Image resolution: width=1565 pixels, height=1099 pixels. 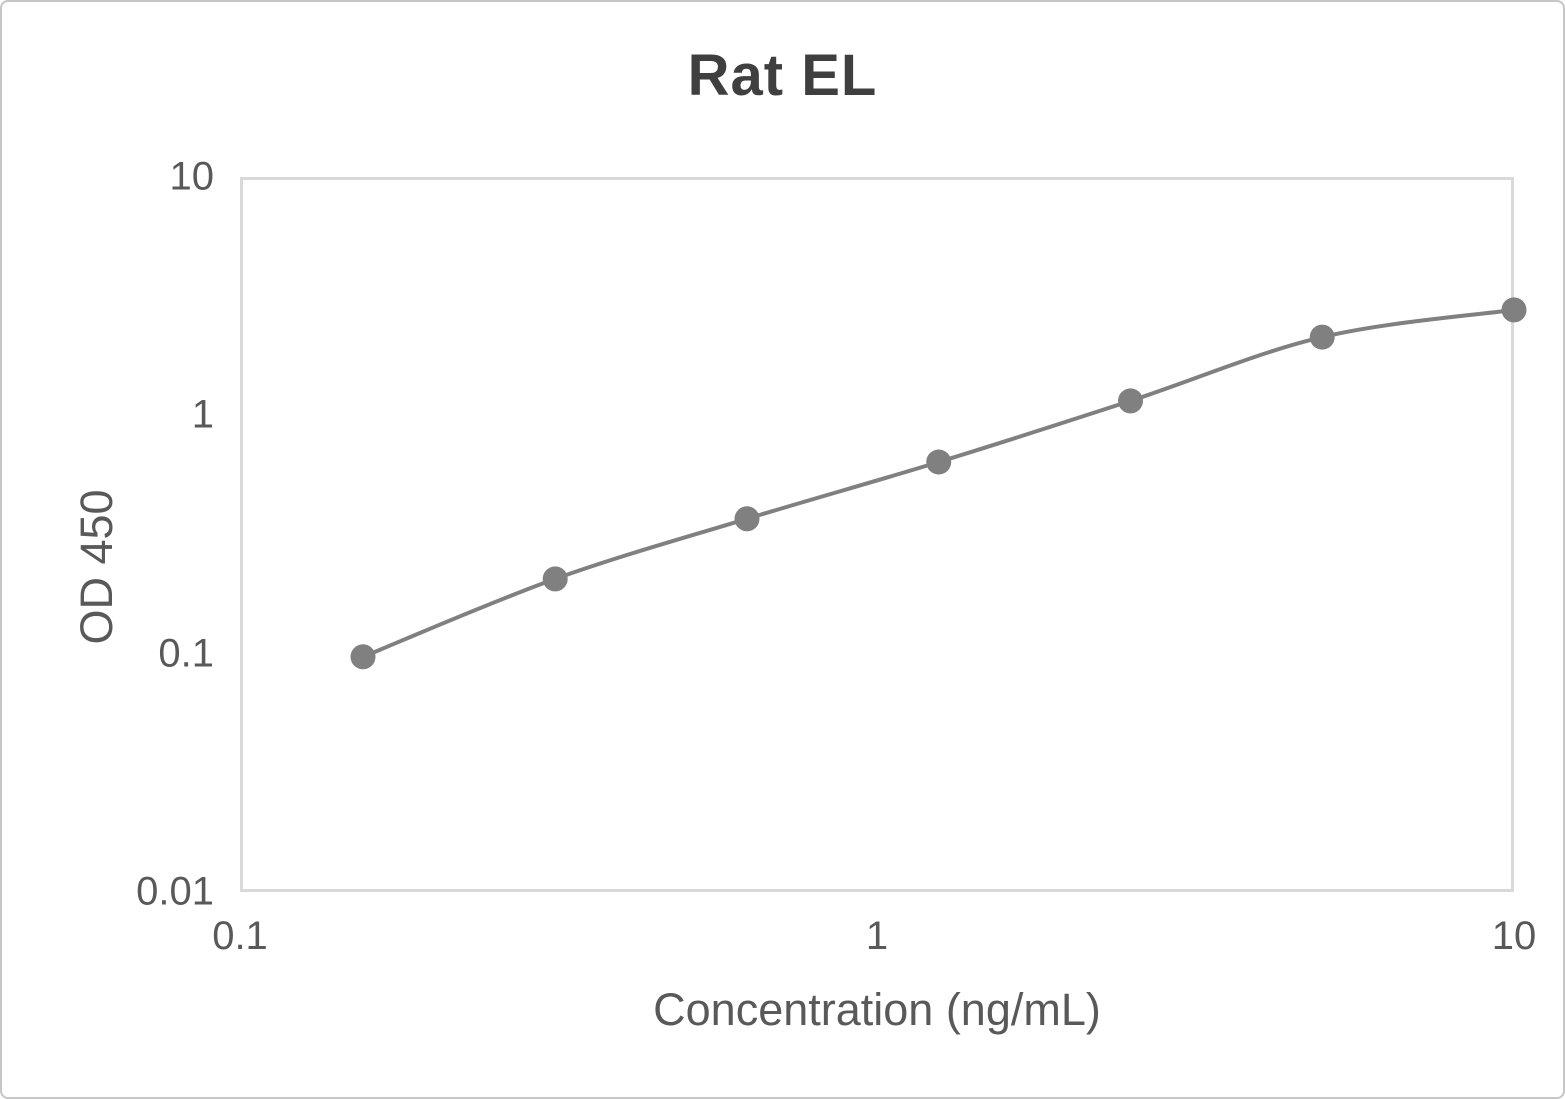 I want to click on x-tick-label: 10, so click(x=1514, y=936).